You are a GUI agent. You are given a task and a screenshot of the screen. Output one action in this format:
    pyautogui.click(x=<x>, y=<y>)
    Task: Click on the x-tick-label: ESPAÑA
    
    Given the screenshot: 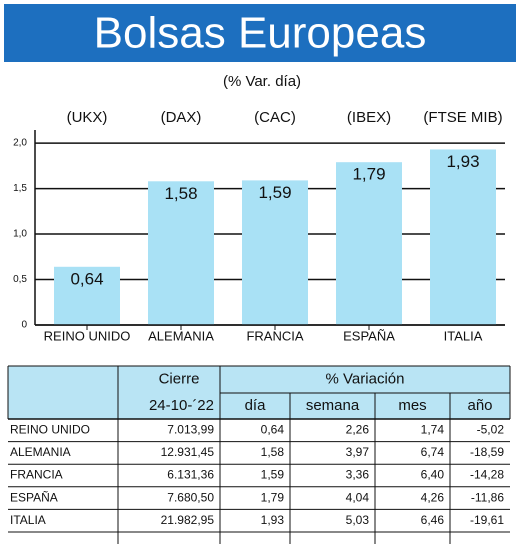 What is the action you would take?
    pyautogui.click(x=369, y=335)
    